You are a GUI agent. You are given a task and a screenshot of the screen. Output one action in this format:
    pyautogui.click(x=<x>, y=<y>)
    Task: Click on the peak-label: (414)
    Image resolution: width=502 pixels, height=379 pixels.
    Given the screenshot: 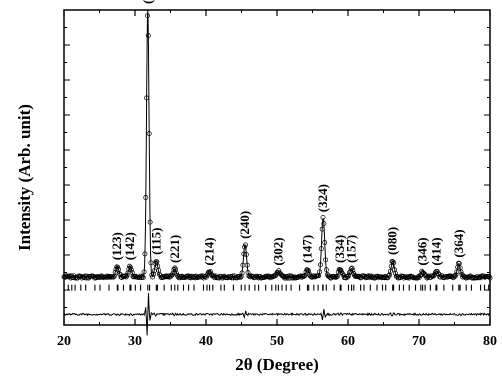 What is the action you would take?
    pyautogui.click(x=436, y=251)
    